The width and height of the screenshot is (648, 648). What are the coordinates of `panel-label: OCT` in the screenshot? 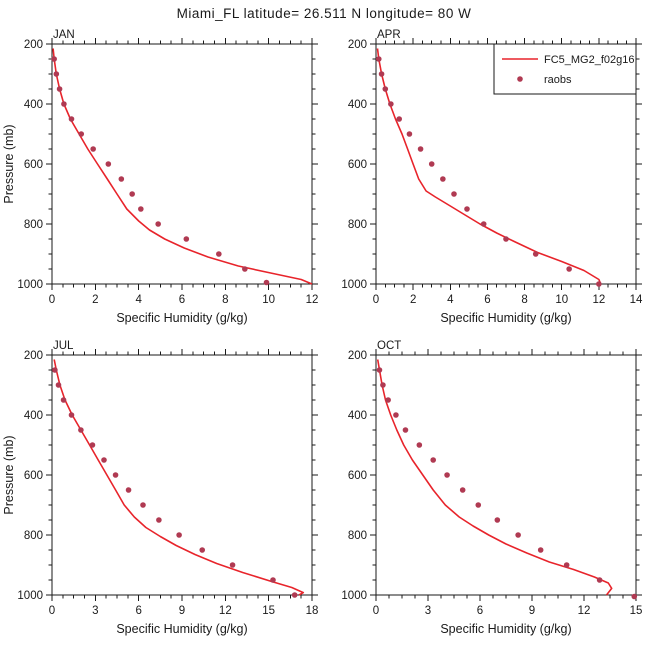 It's located at (389, 346).